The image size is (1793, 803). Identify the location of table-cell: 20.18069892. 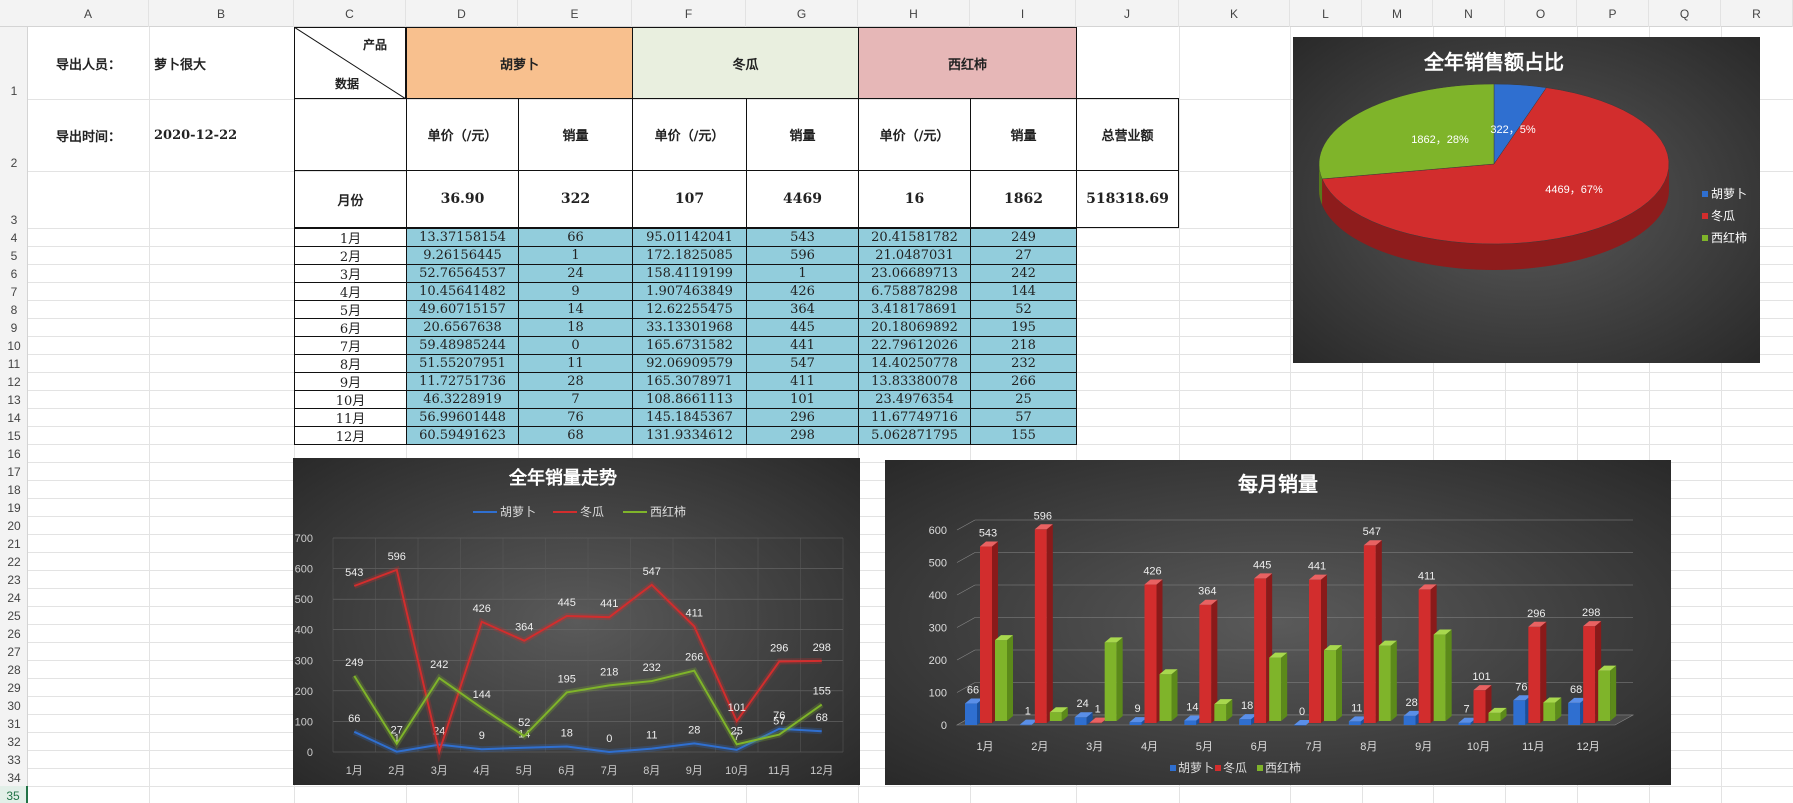
(914, 327).